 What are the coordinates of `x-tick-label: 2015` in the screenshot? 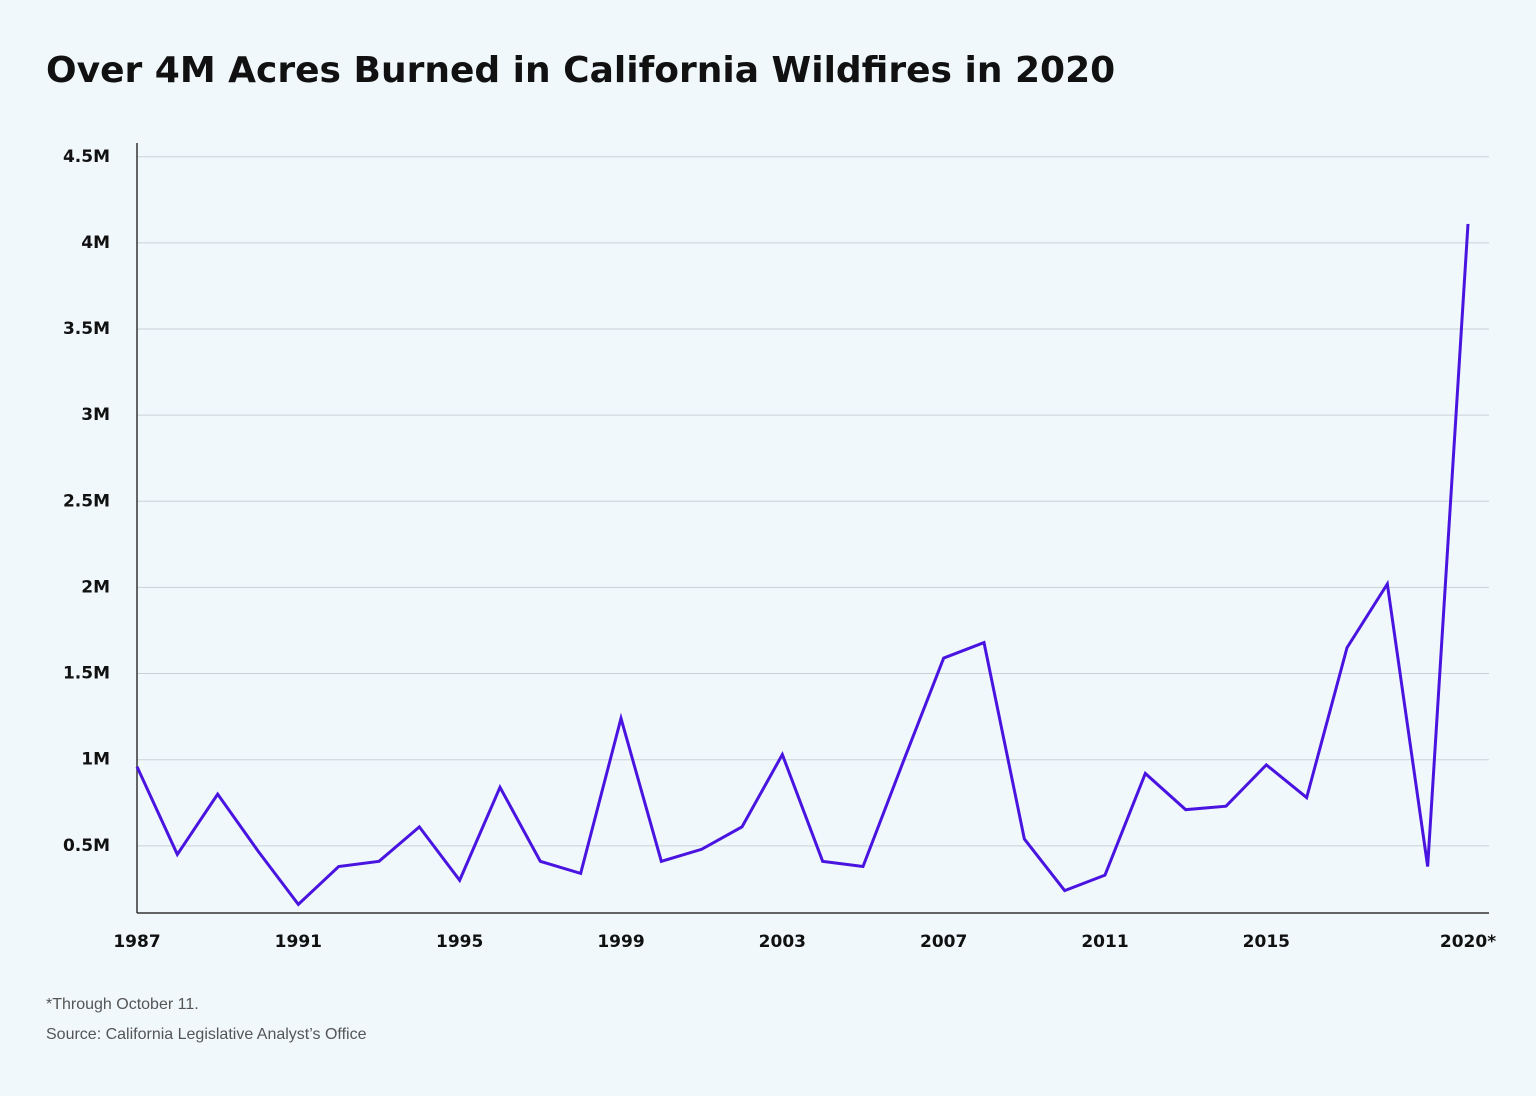 It's located at (1266, 942).